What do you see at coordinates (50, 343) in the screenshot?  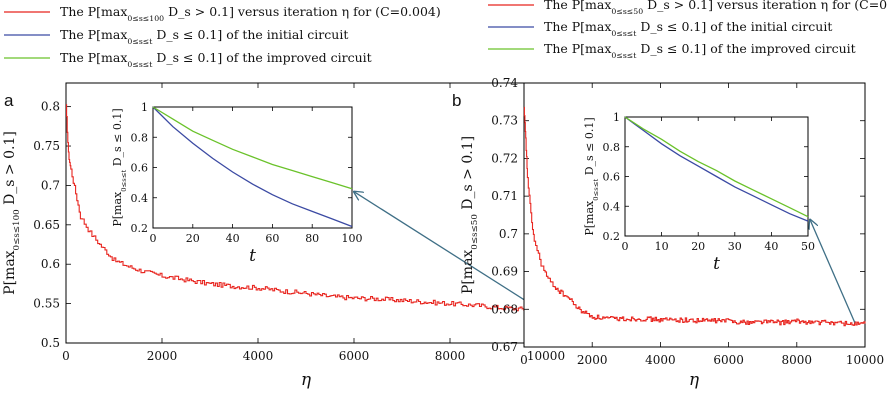 I see `main-ytick-label: 0.5` at bounding box center [50, 343].